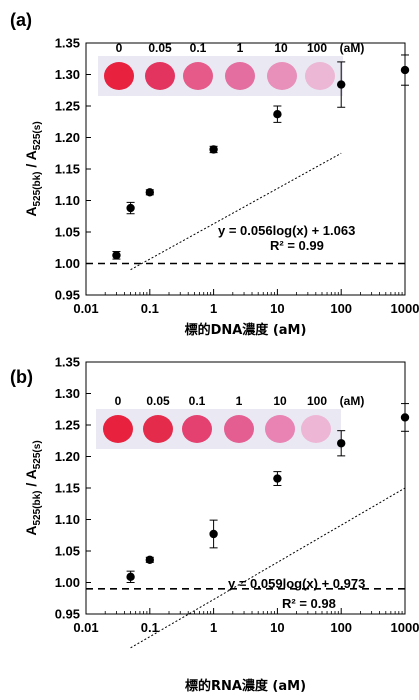 This screenshot has height=700, width=419. What do you see at coordinates (21, 20) in the screenshot?
I see `panel-label: (a)` at bounding box center [21, 20].